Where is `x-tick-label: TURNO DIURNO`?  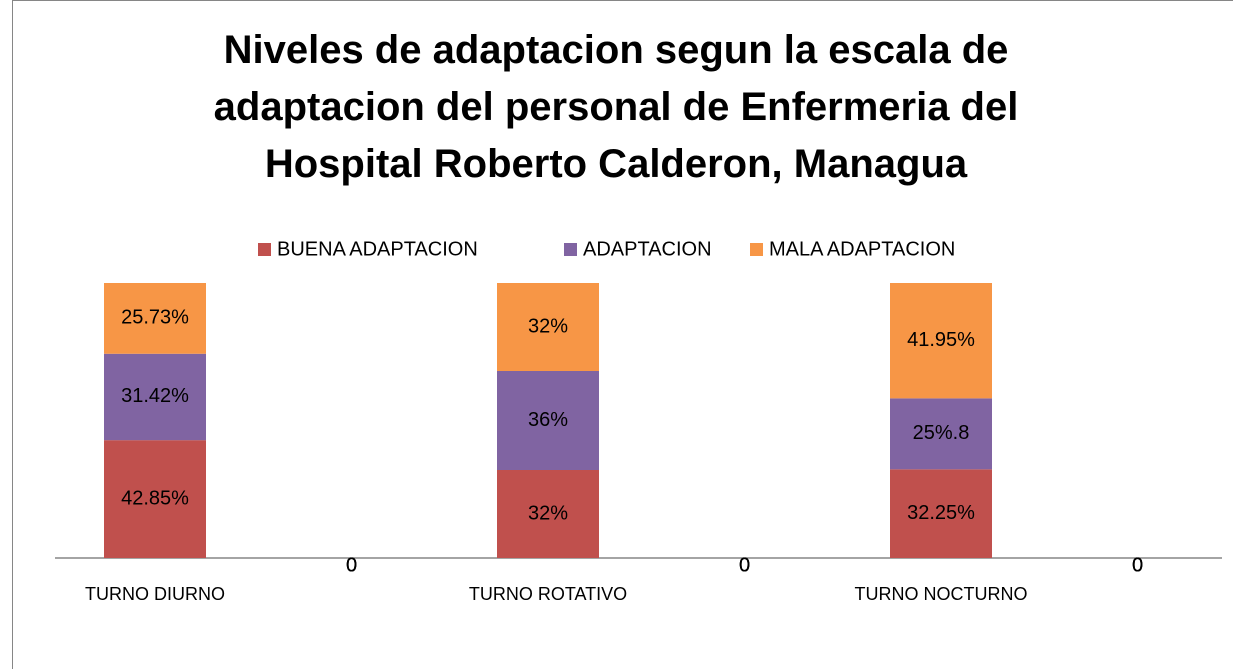 x-tick-label: TURNO DIURNO is located at coordinates (155, 594).